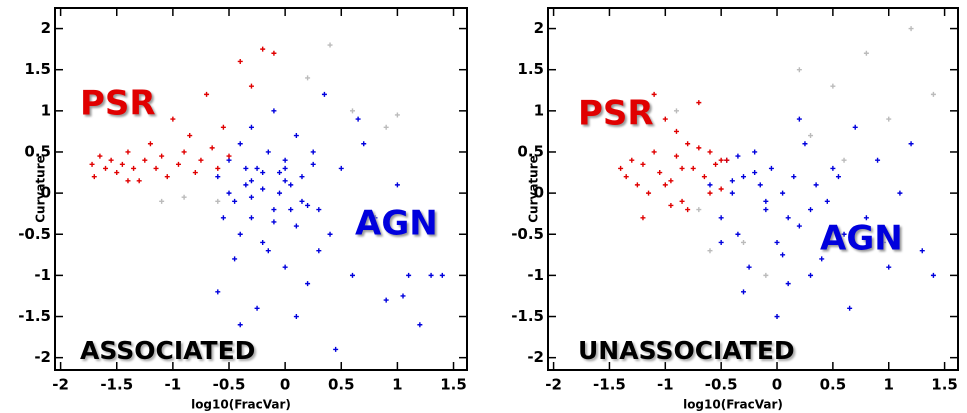 This screenshot has width=967, height=413. I want to click on x-tick-label: 1, so click(397, 385).